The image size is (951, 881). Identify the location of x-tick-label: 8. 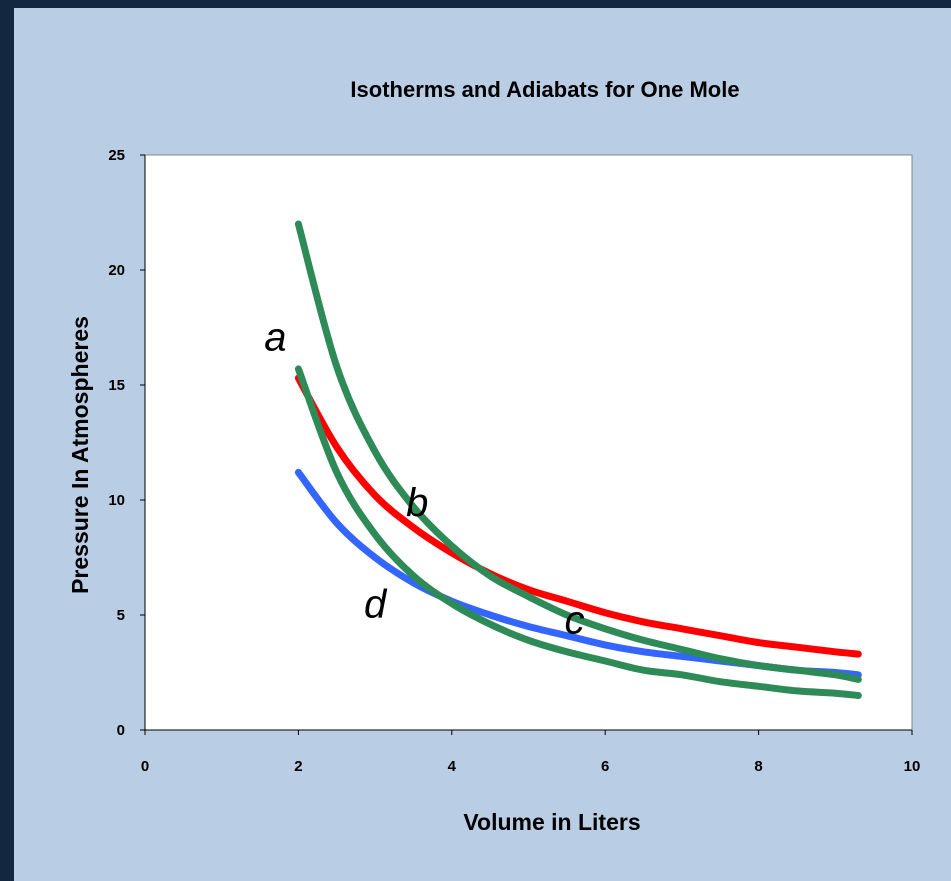
(758, 766).